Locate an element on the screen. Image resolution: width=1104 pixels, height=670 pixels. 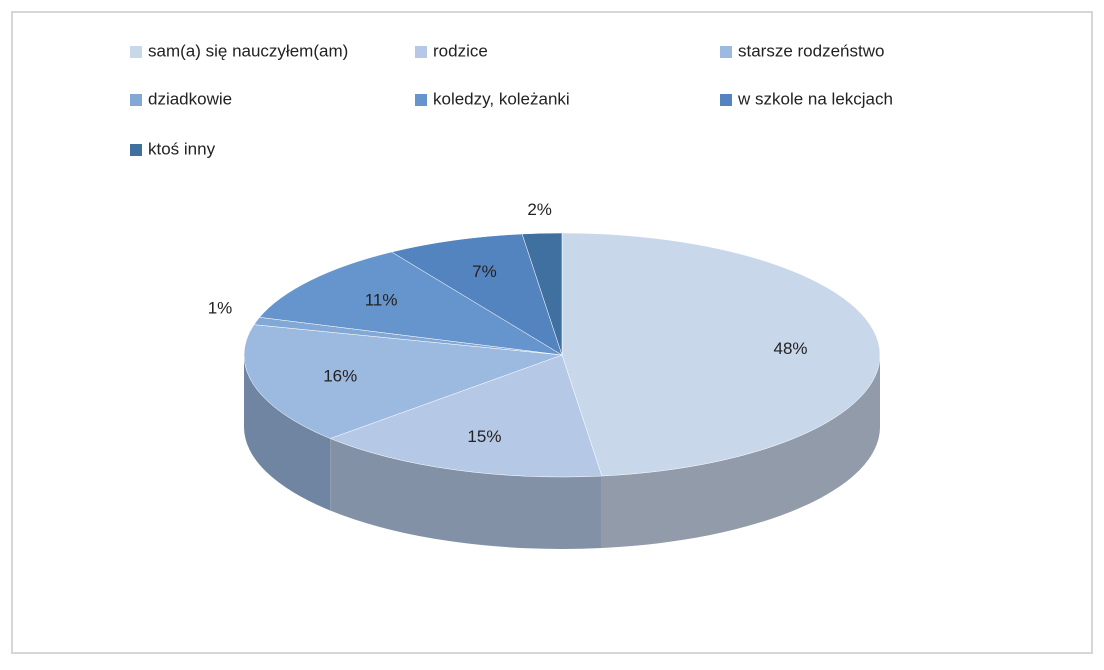
legend-label: starsze rodzeństwo is located at coordinates (811, 50).